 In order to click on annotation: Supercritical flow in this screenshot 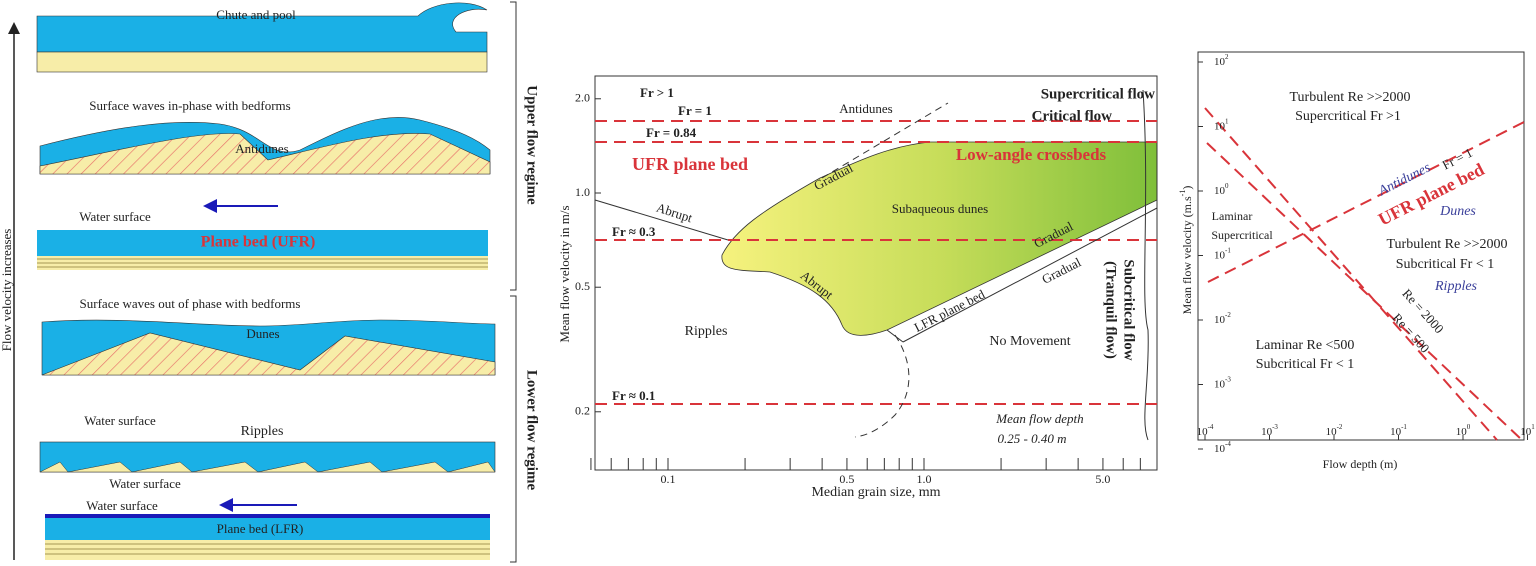, I will do `click(1098, 94)`.